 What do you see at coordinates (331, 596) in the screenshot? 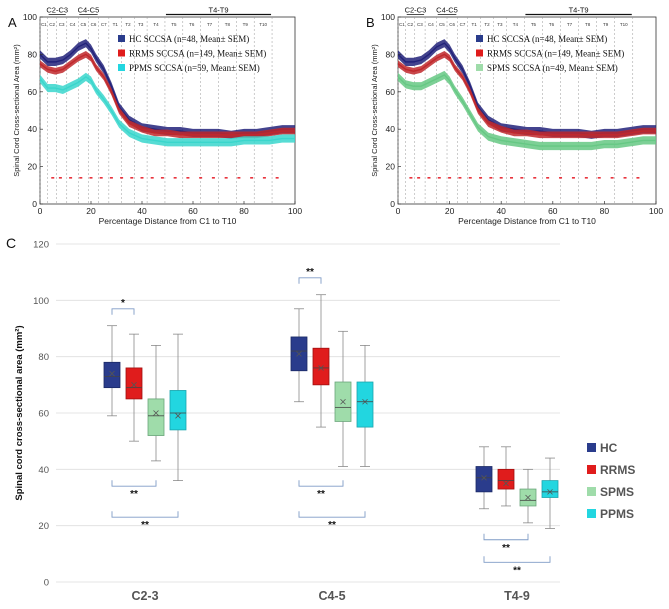
I see `category-label: C4-5` at bounding box center [331, 596].